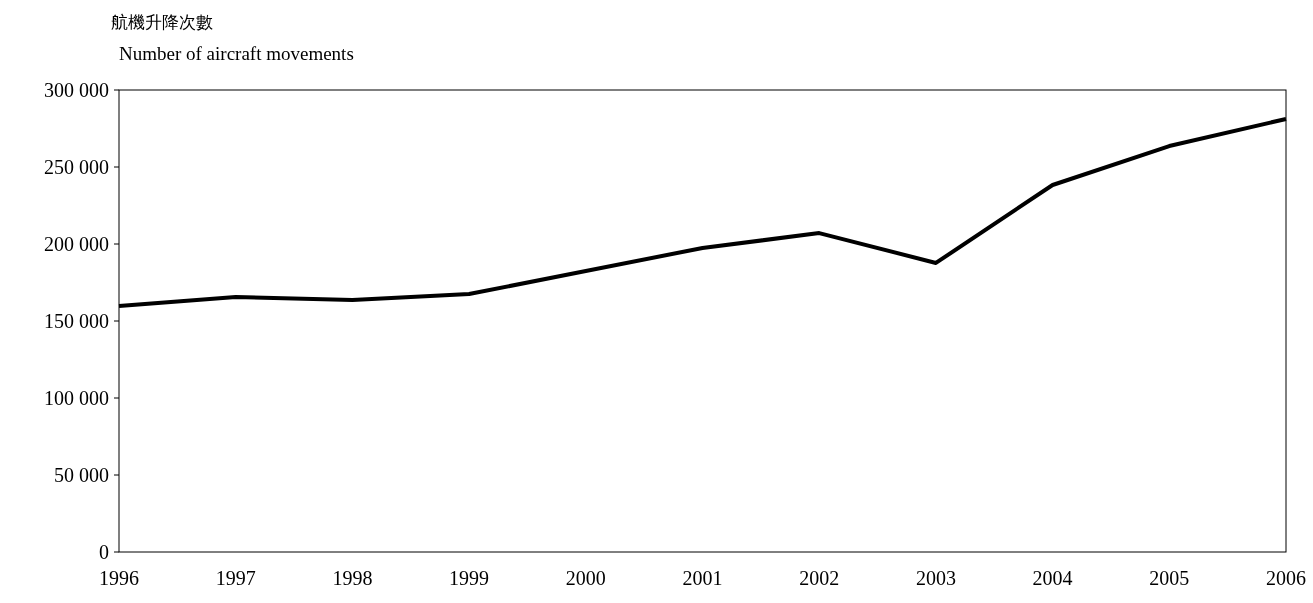 The height and width of the screenshot is (603, 1313). Describe the element at coordinates (76, 244) in the screenshot. I see `y-tick-label: 200 000` at that location.